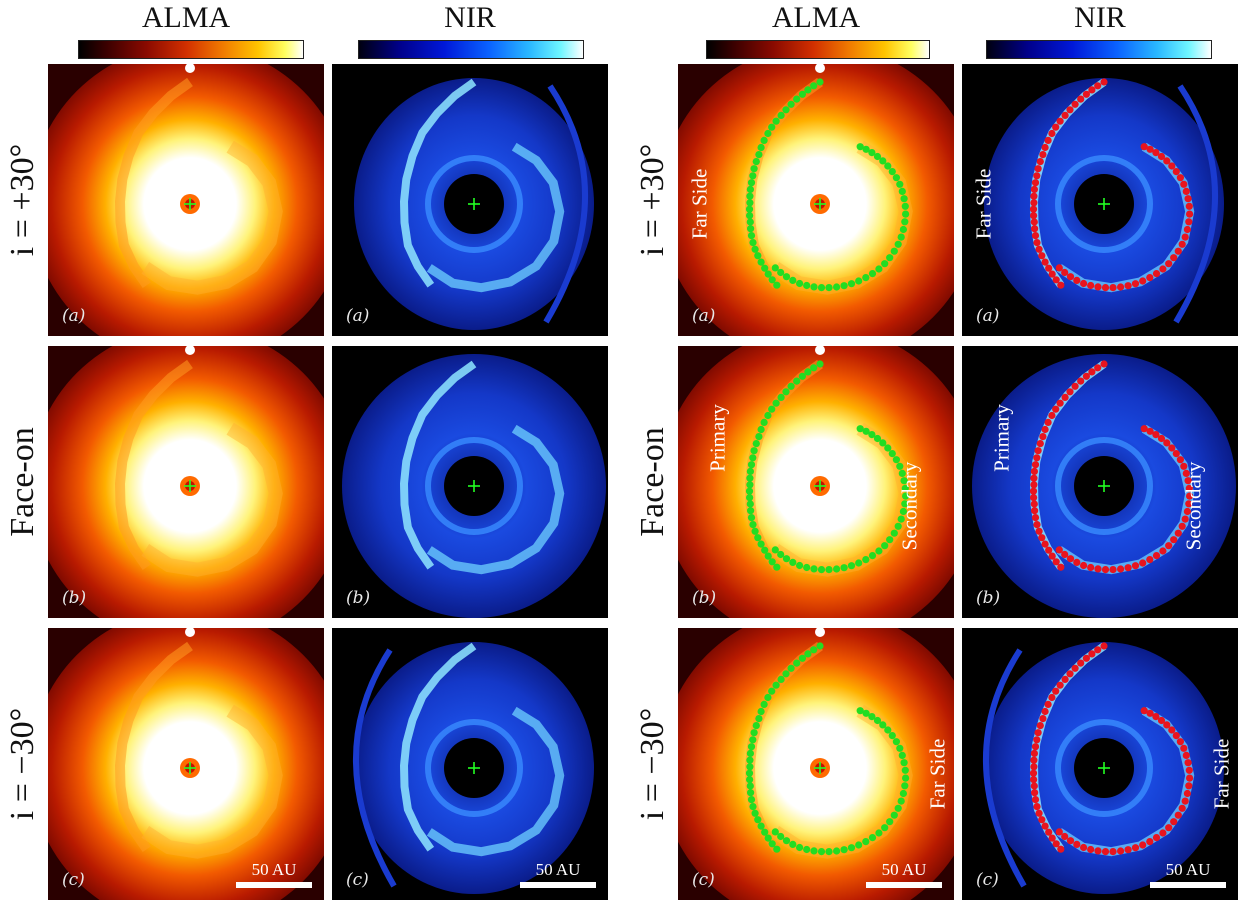 Image resolution: width=1245 pixels, height=909 pixels. Describe the element at coordinates (191, 49) in the screenshot. I see `colorbar-alma-left` at that location.